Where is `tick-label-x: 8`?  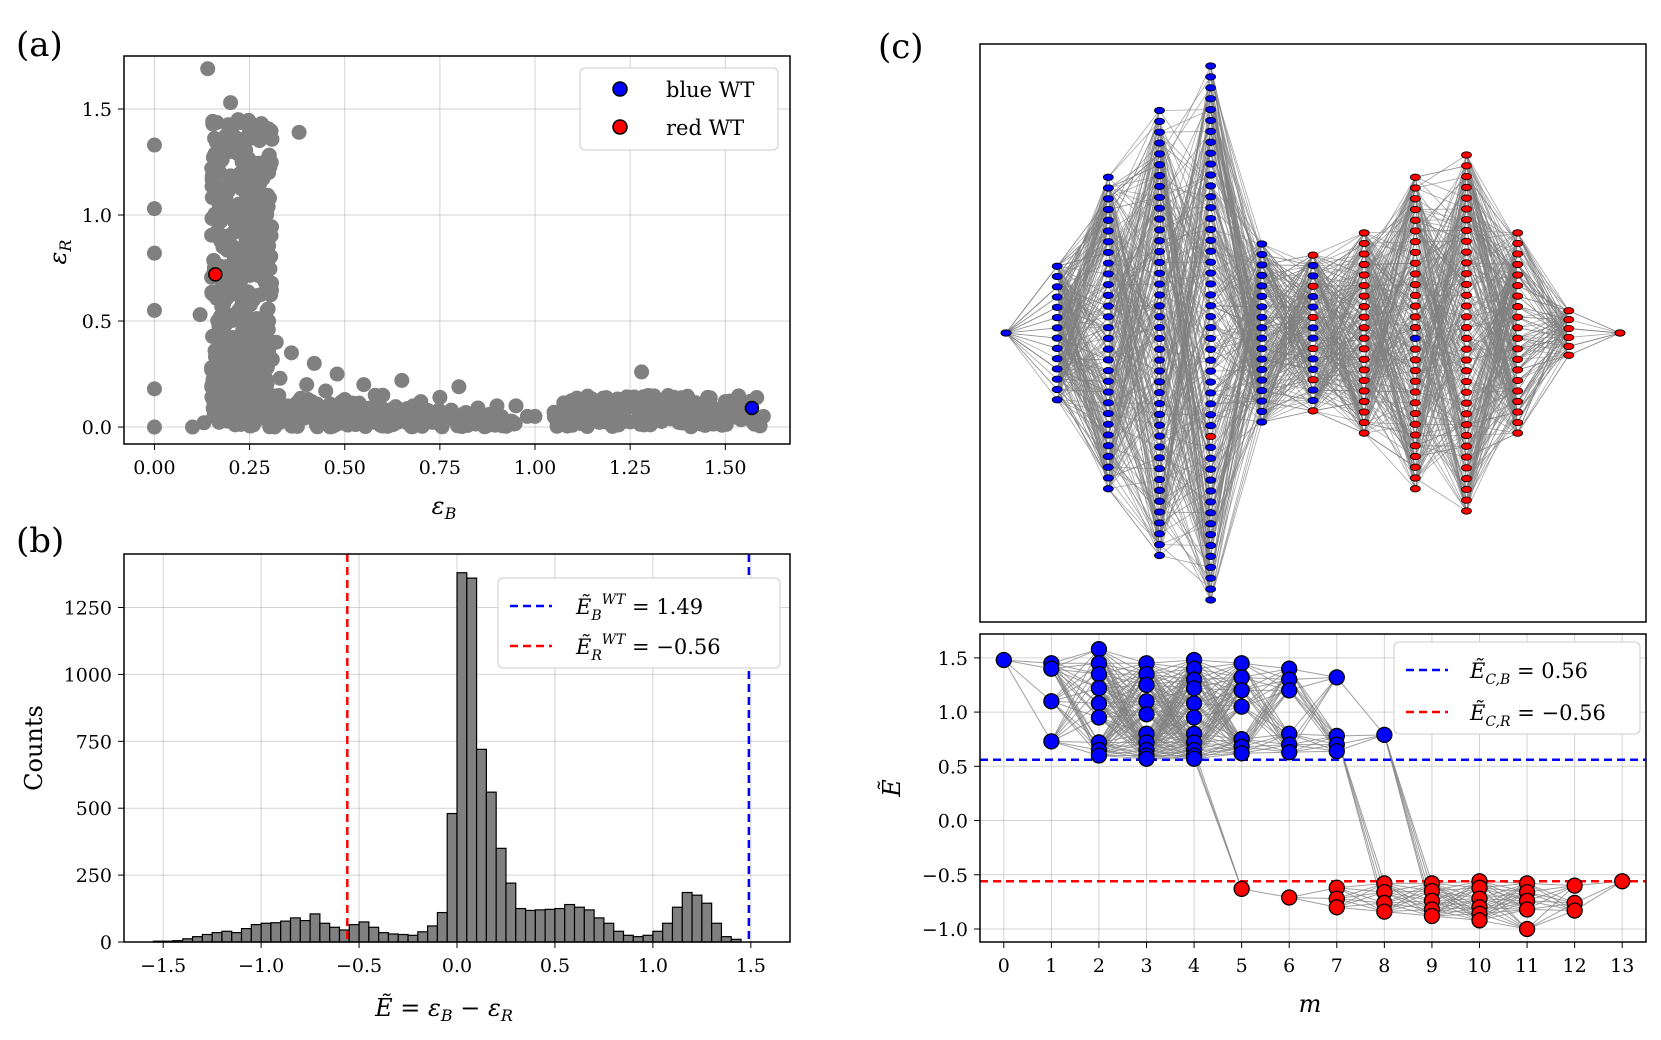
tick-label-x: 8 is located at coordinates (1384, 966).